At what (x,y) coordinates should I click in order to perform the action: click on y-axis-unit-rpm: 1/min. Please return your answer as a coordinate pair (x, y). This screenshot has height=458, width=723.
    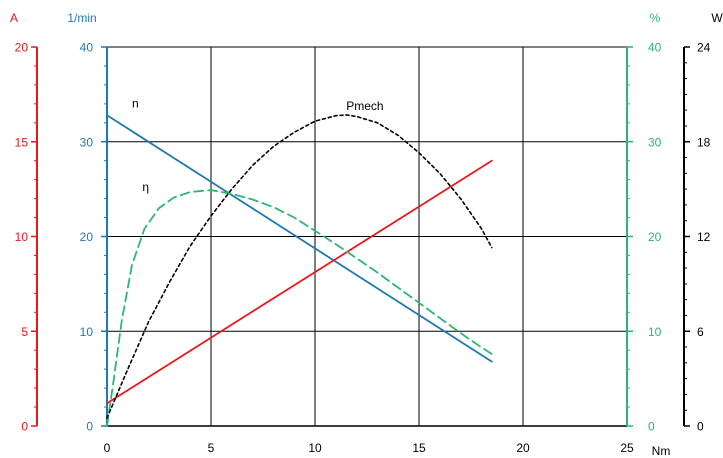
    Looking at the image, I should click on (81, 18).